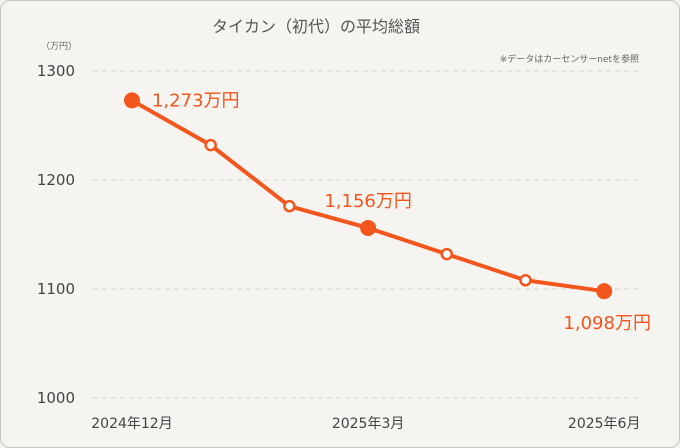 The width and height of the screenshot is (680, 448). What do you see at coordinates (607, 323) in the screenshot?
I see `data-label: 1,098万円` at bounding box center [607, 323].